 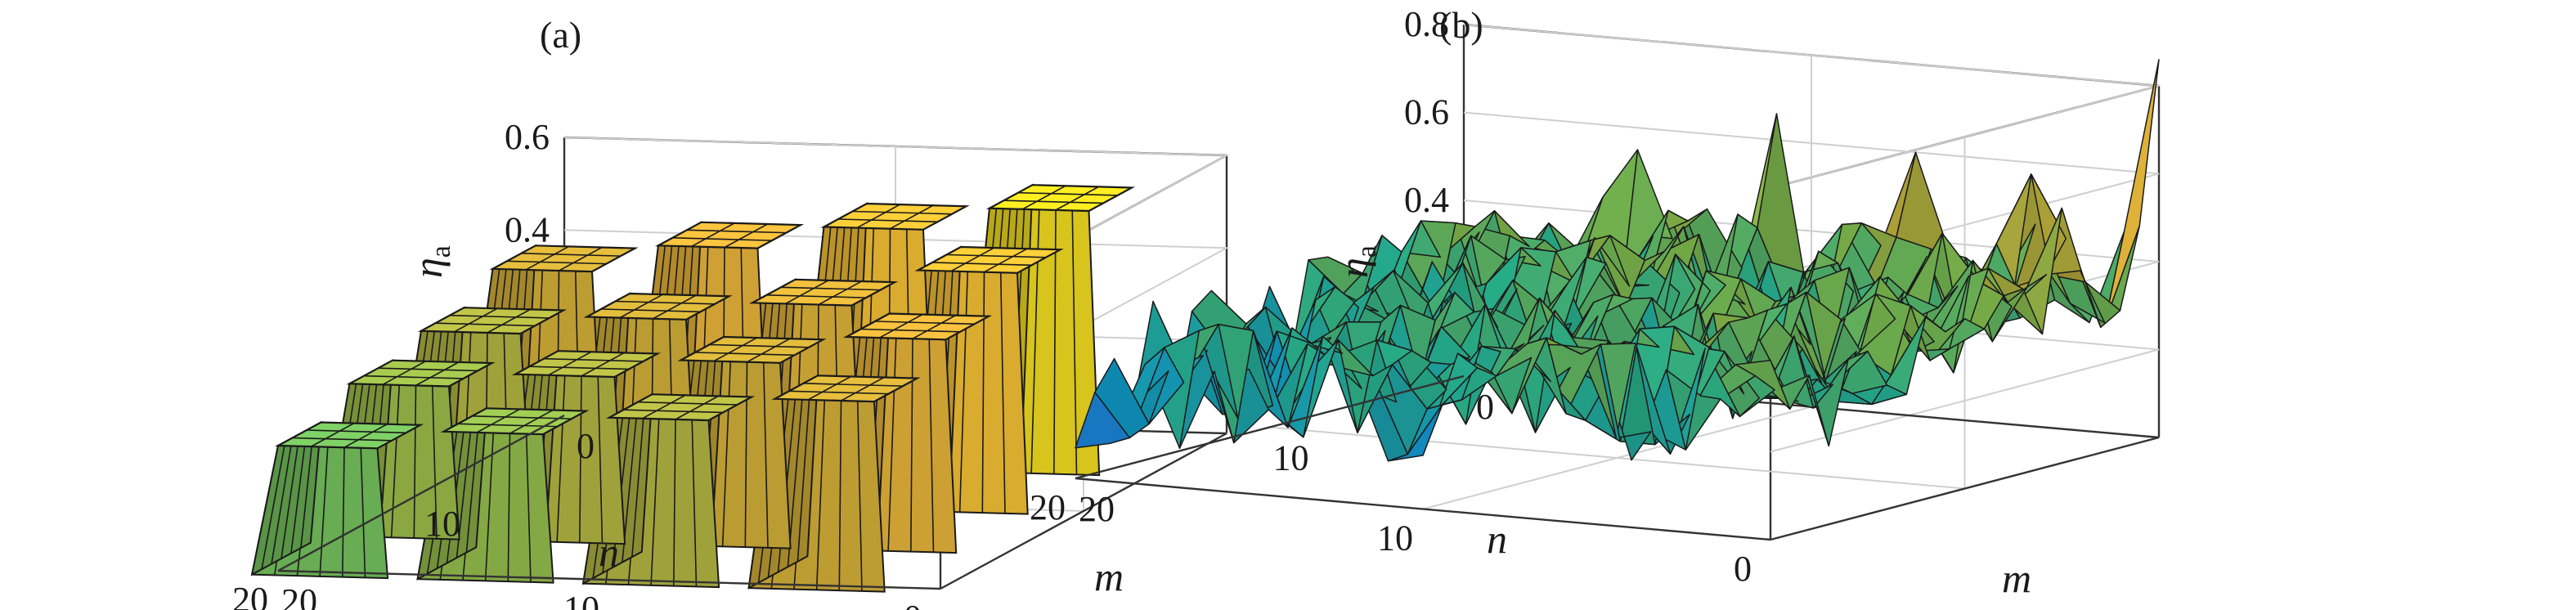 I want to click on z-axis-label-subscript-b: a, so click(x=1367, y=251).